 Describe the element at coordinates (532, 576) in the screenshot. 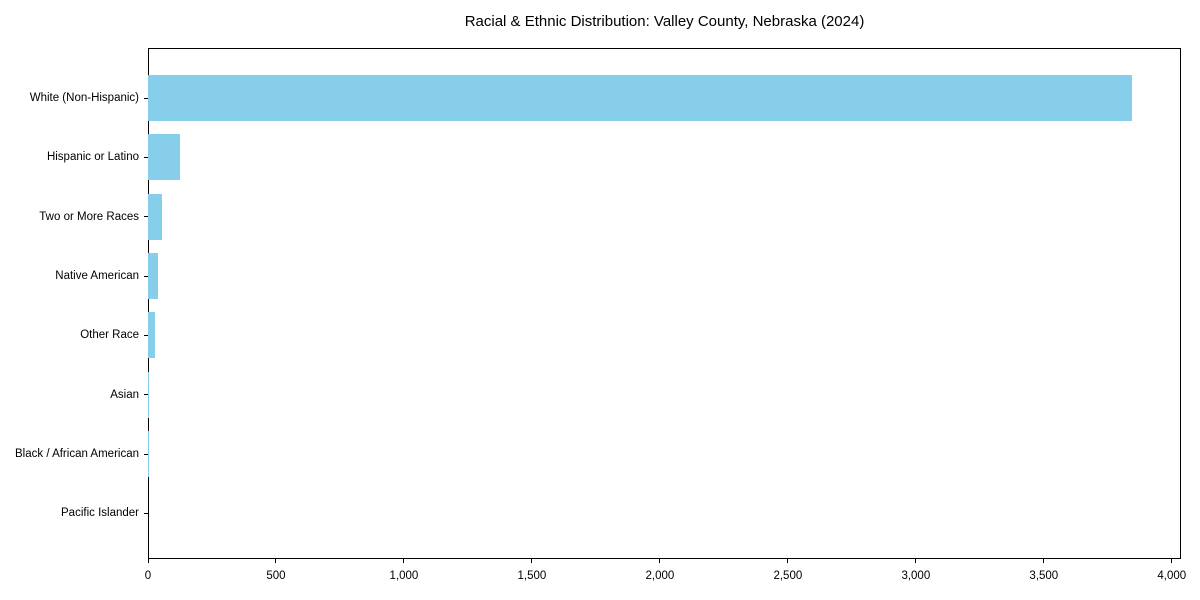

I see `x-tick-label: 1,500` at that location.